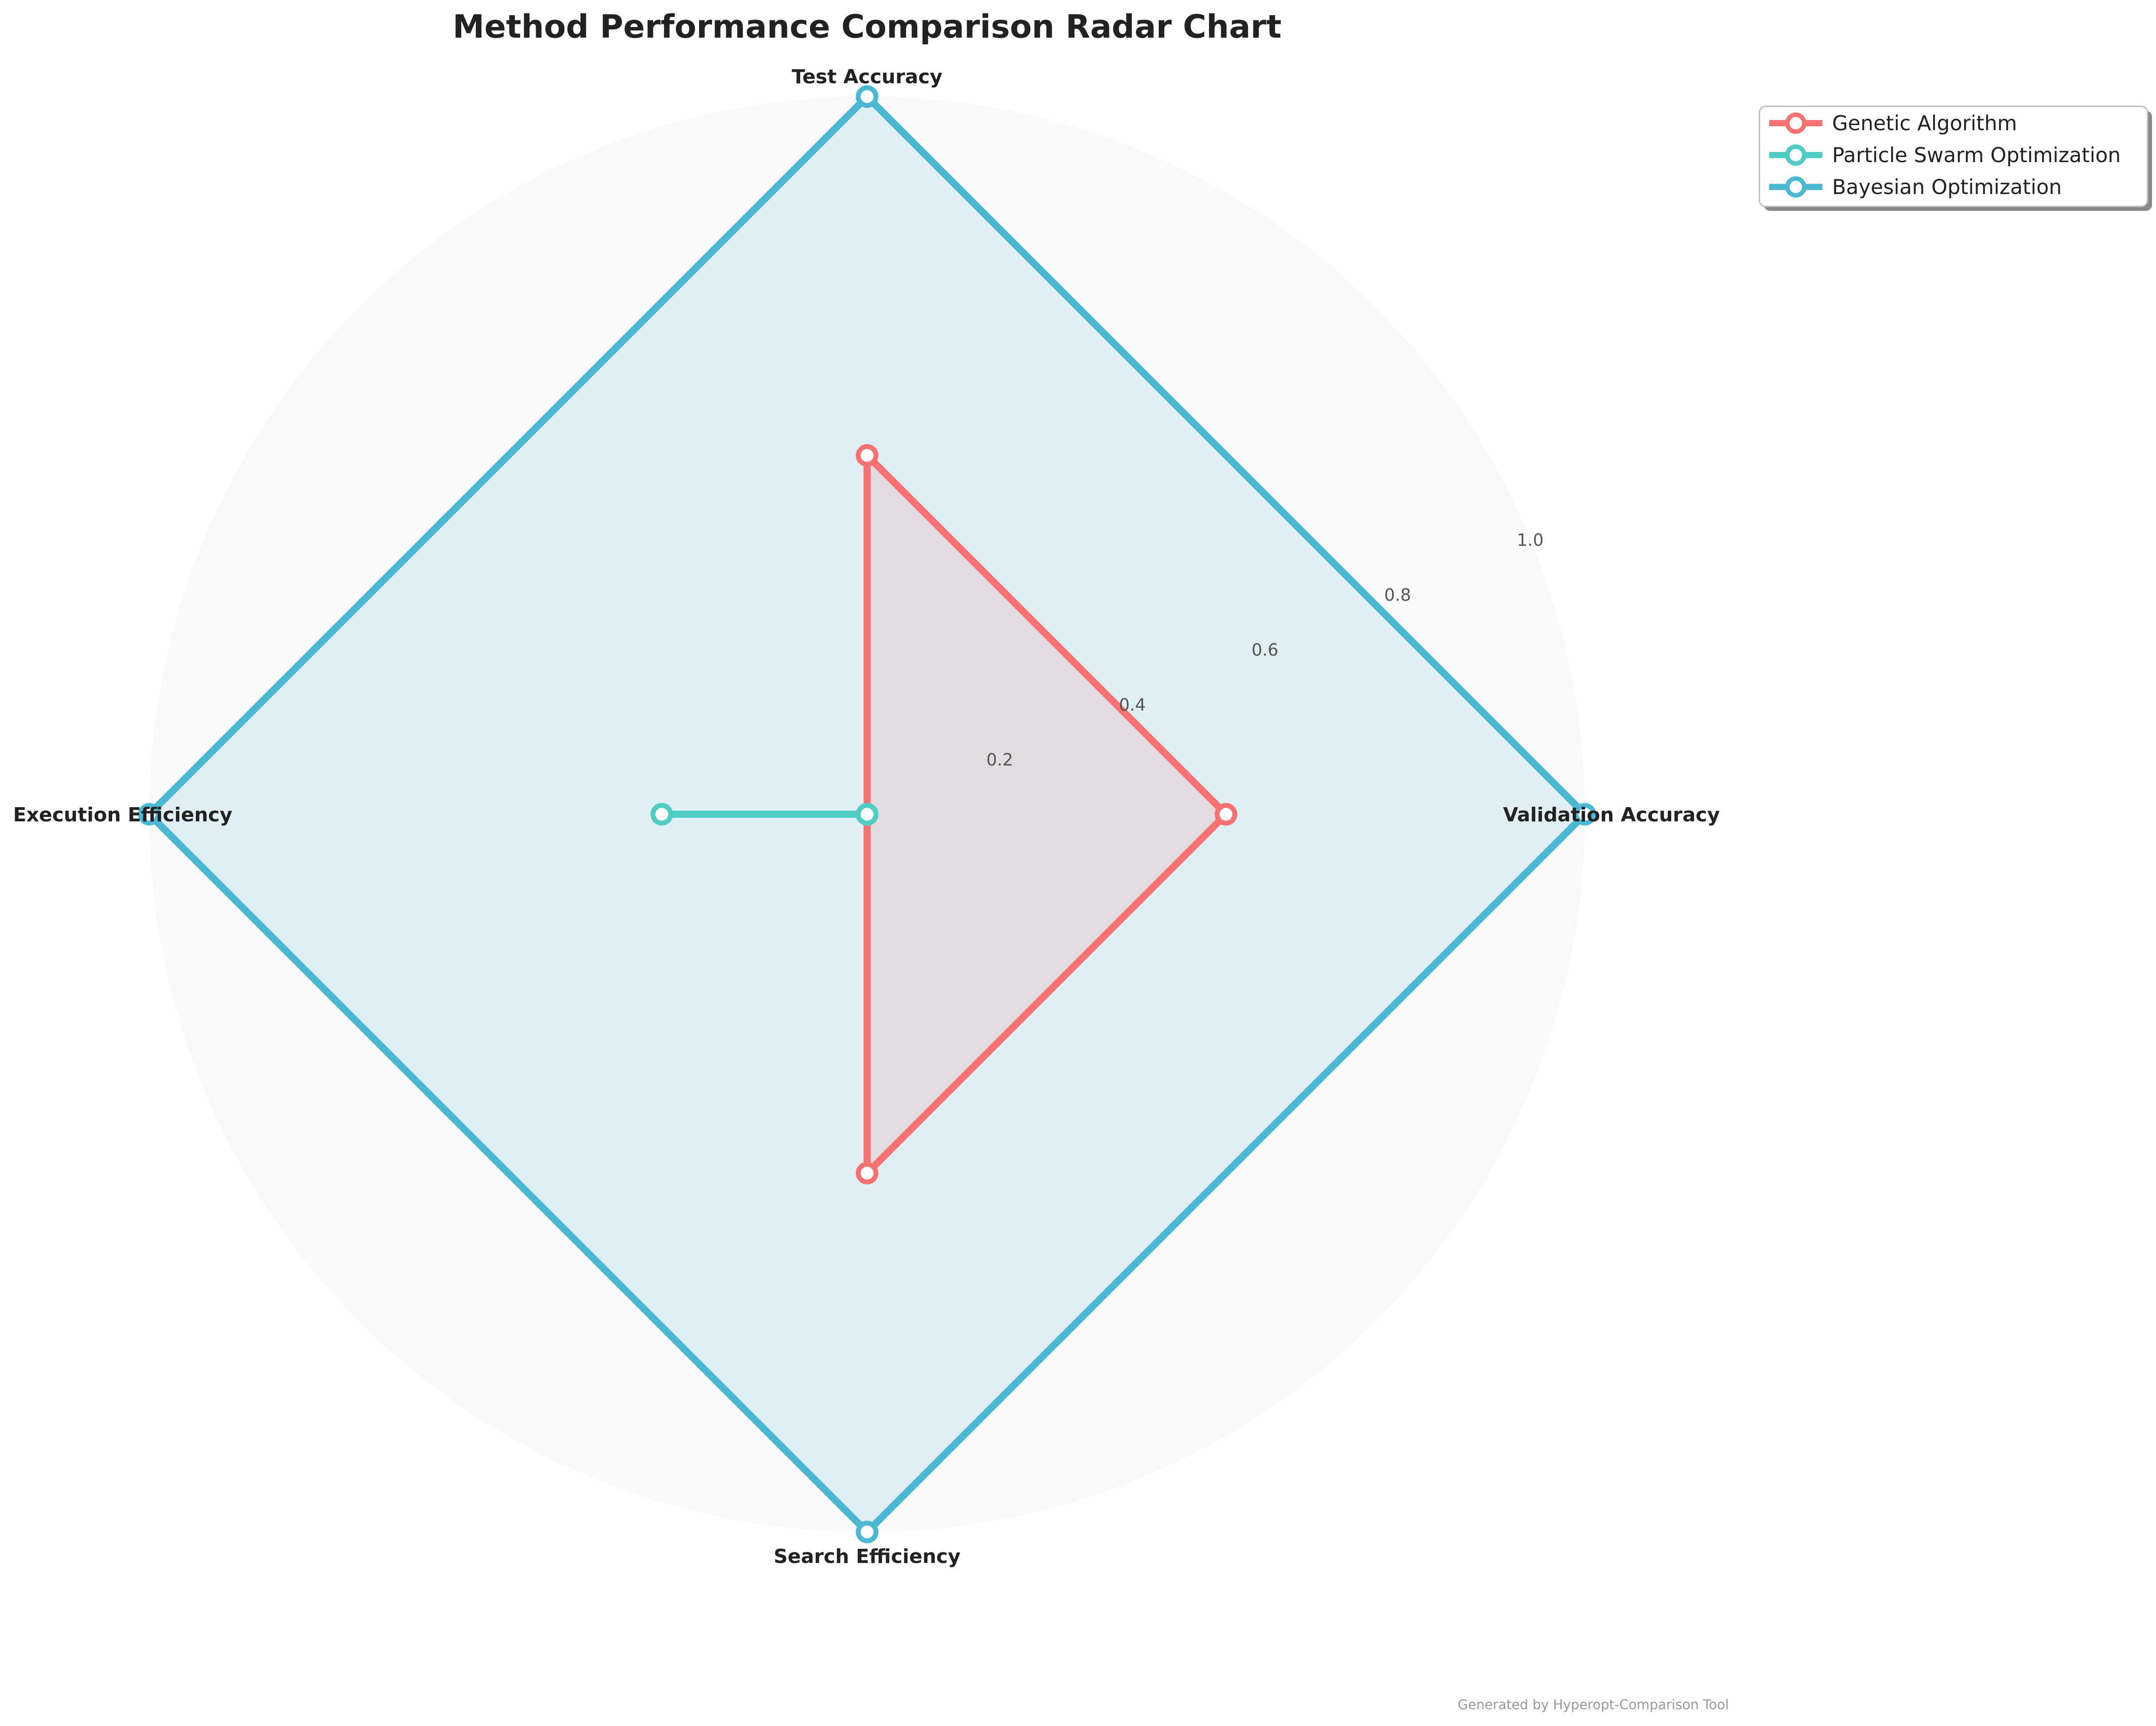 This screenshot has width=2156, height=1726. What do you see at coordinates (867, 96) in the screenshot?
I see `data-point-bayesian-optimization-test-accuracy` at bounding box center [867, 96].